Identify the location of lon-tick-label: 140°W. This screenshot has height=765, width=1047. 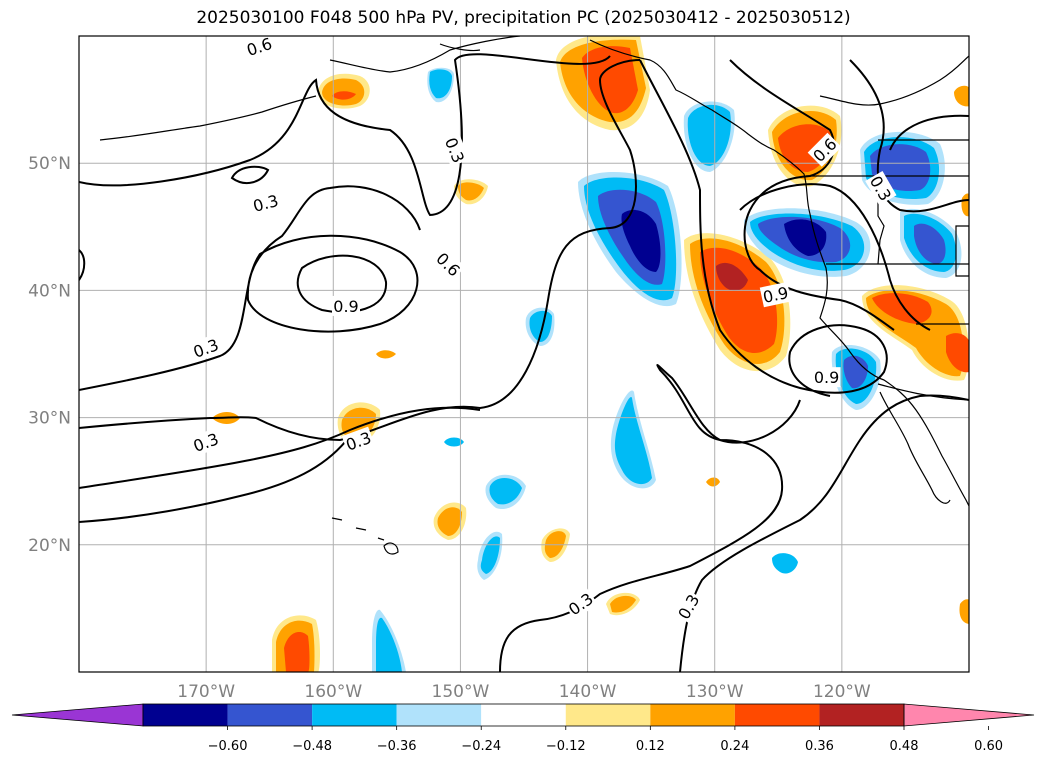
(588, 692).